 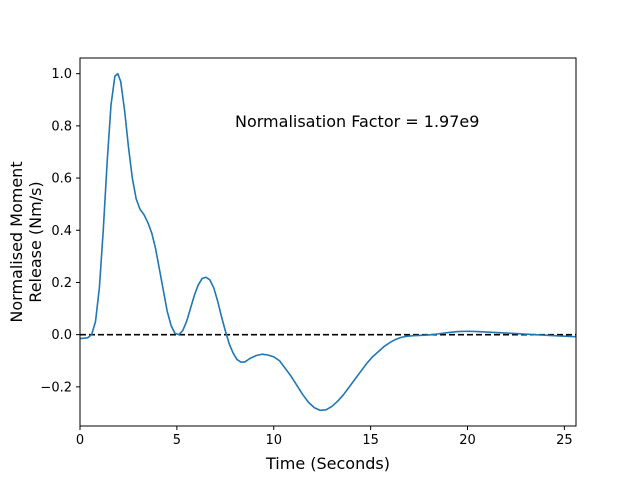 I want to click on y-tick-label: 0.4, so click(x=61, y=231).